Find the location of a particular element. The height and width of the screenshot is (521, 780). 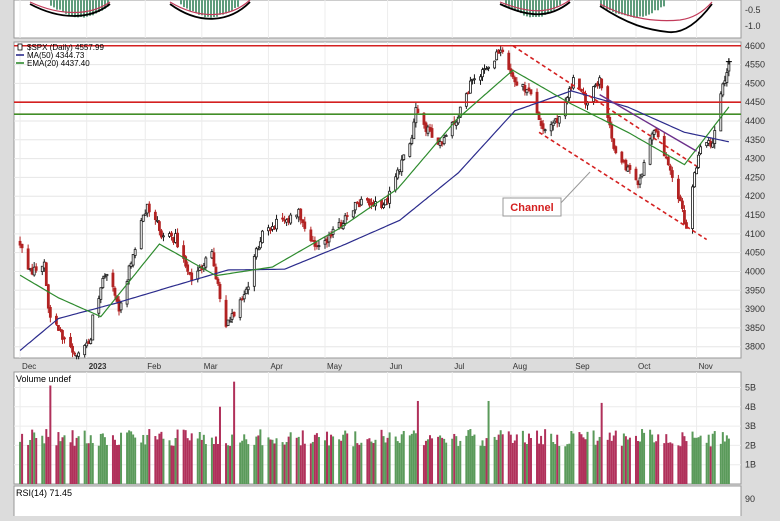

price-tick-label: 4350 is located at coordinates (755, 140).